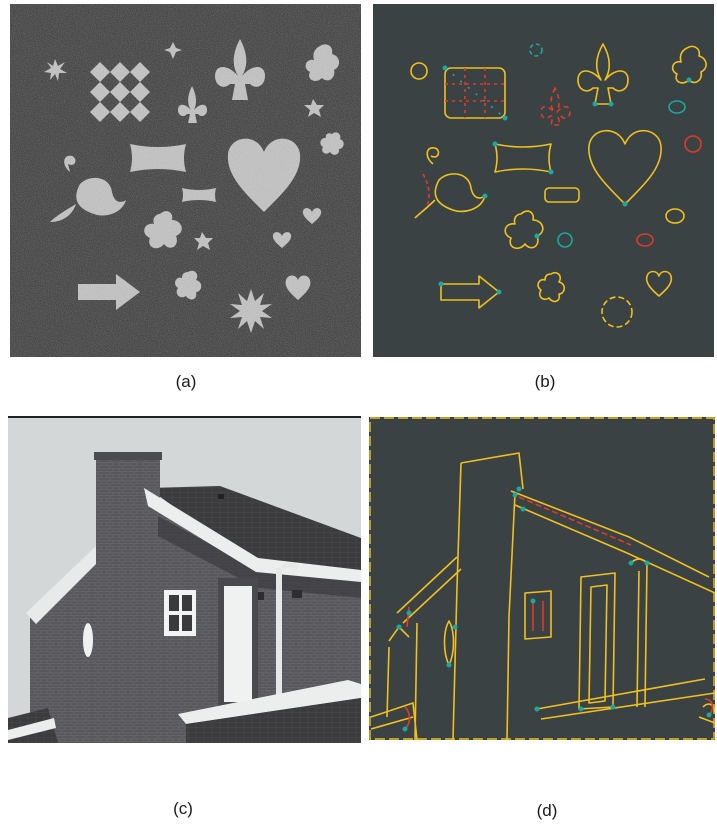 This screenshot has width=717, height=829. I want to click on edge-door-inner, so click(598, 644).